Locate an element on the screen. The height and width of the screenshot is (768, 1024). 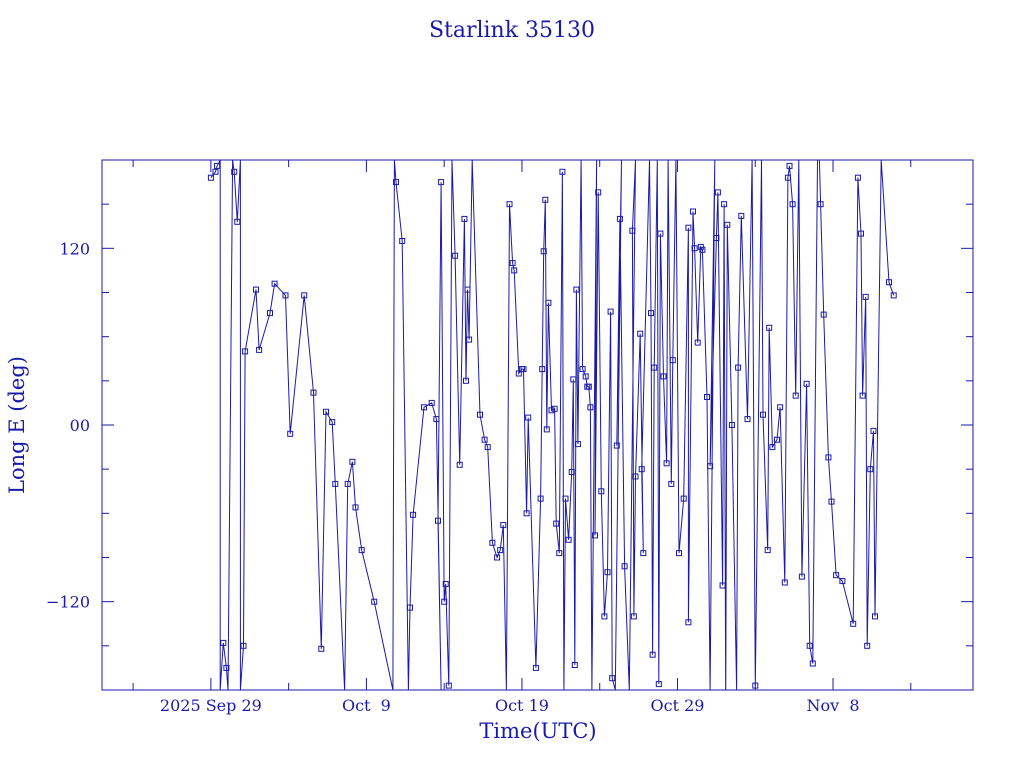
chart-title: Starlink 35130 is located at coordinates (512, 30).